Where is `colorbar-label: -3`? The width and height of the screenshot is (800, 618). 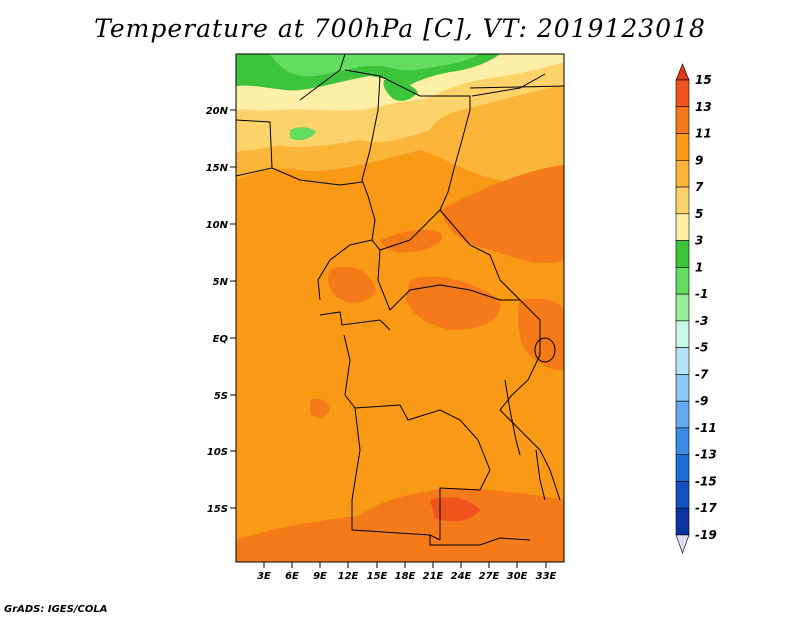
colorbar-label: -3 is located at coordinates (701, 321).